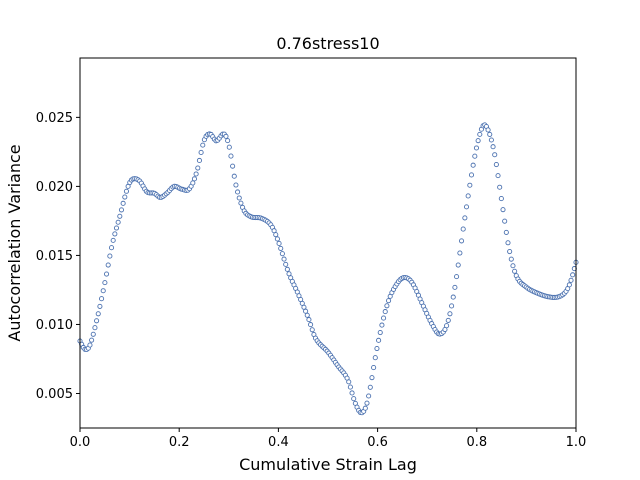 This screenshot has height=480, width=640. I want to click on x-axis-label: Cumulative Strain Lag, so click(328, 464).